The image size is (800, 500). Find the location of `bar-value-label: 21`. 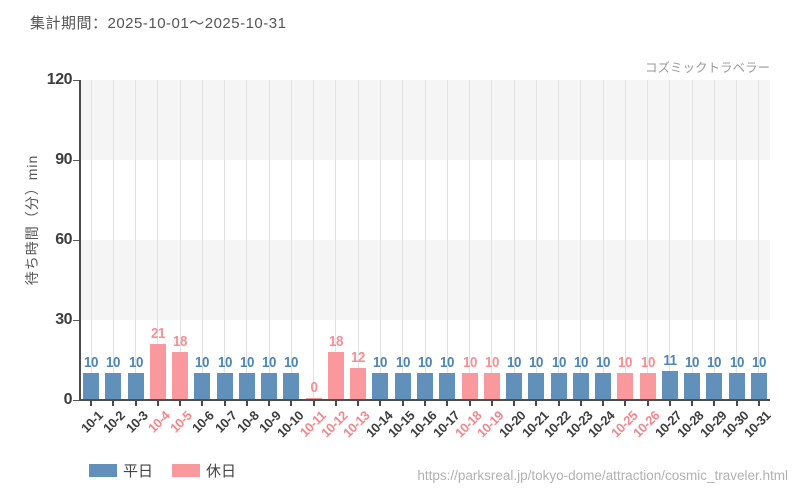

bar-value-label: 21 is located at coordinates (157, 334).